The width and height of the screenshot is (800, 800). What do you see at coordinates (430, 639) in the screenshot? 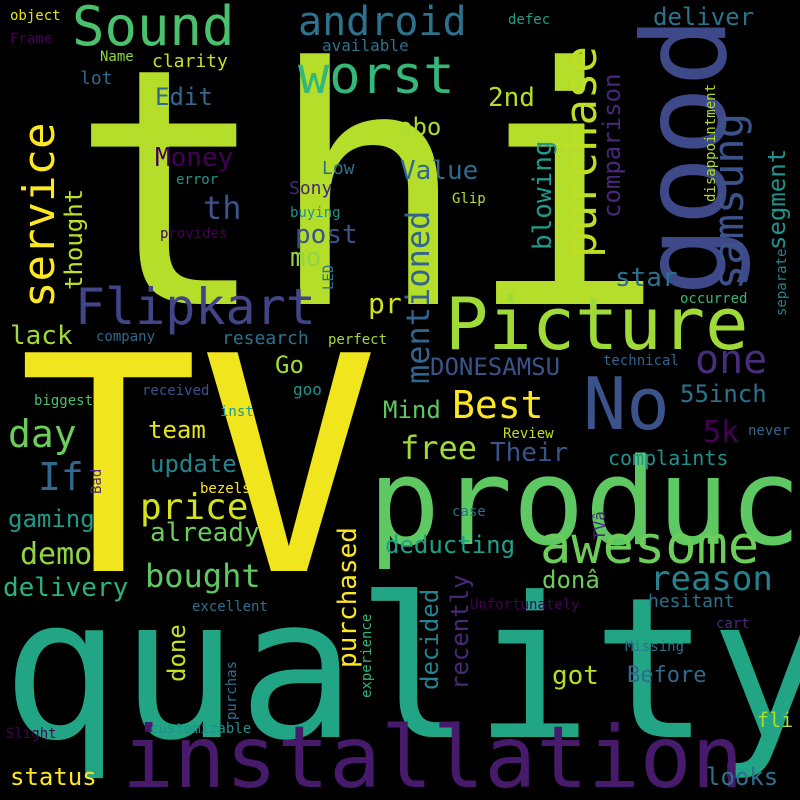
I see `word-decided: decided` at bounding box center [430, 639].